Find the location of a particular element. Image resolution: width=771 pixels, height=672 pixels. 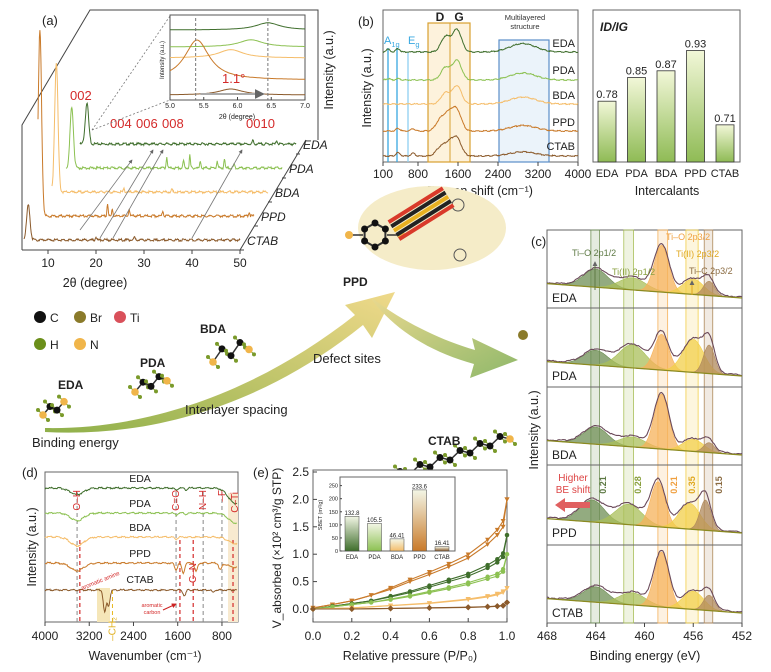

bond-label-cti: C–Ti is located at coordinates (235, 502).